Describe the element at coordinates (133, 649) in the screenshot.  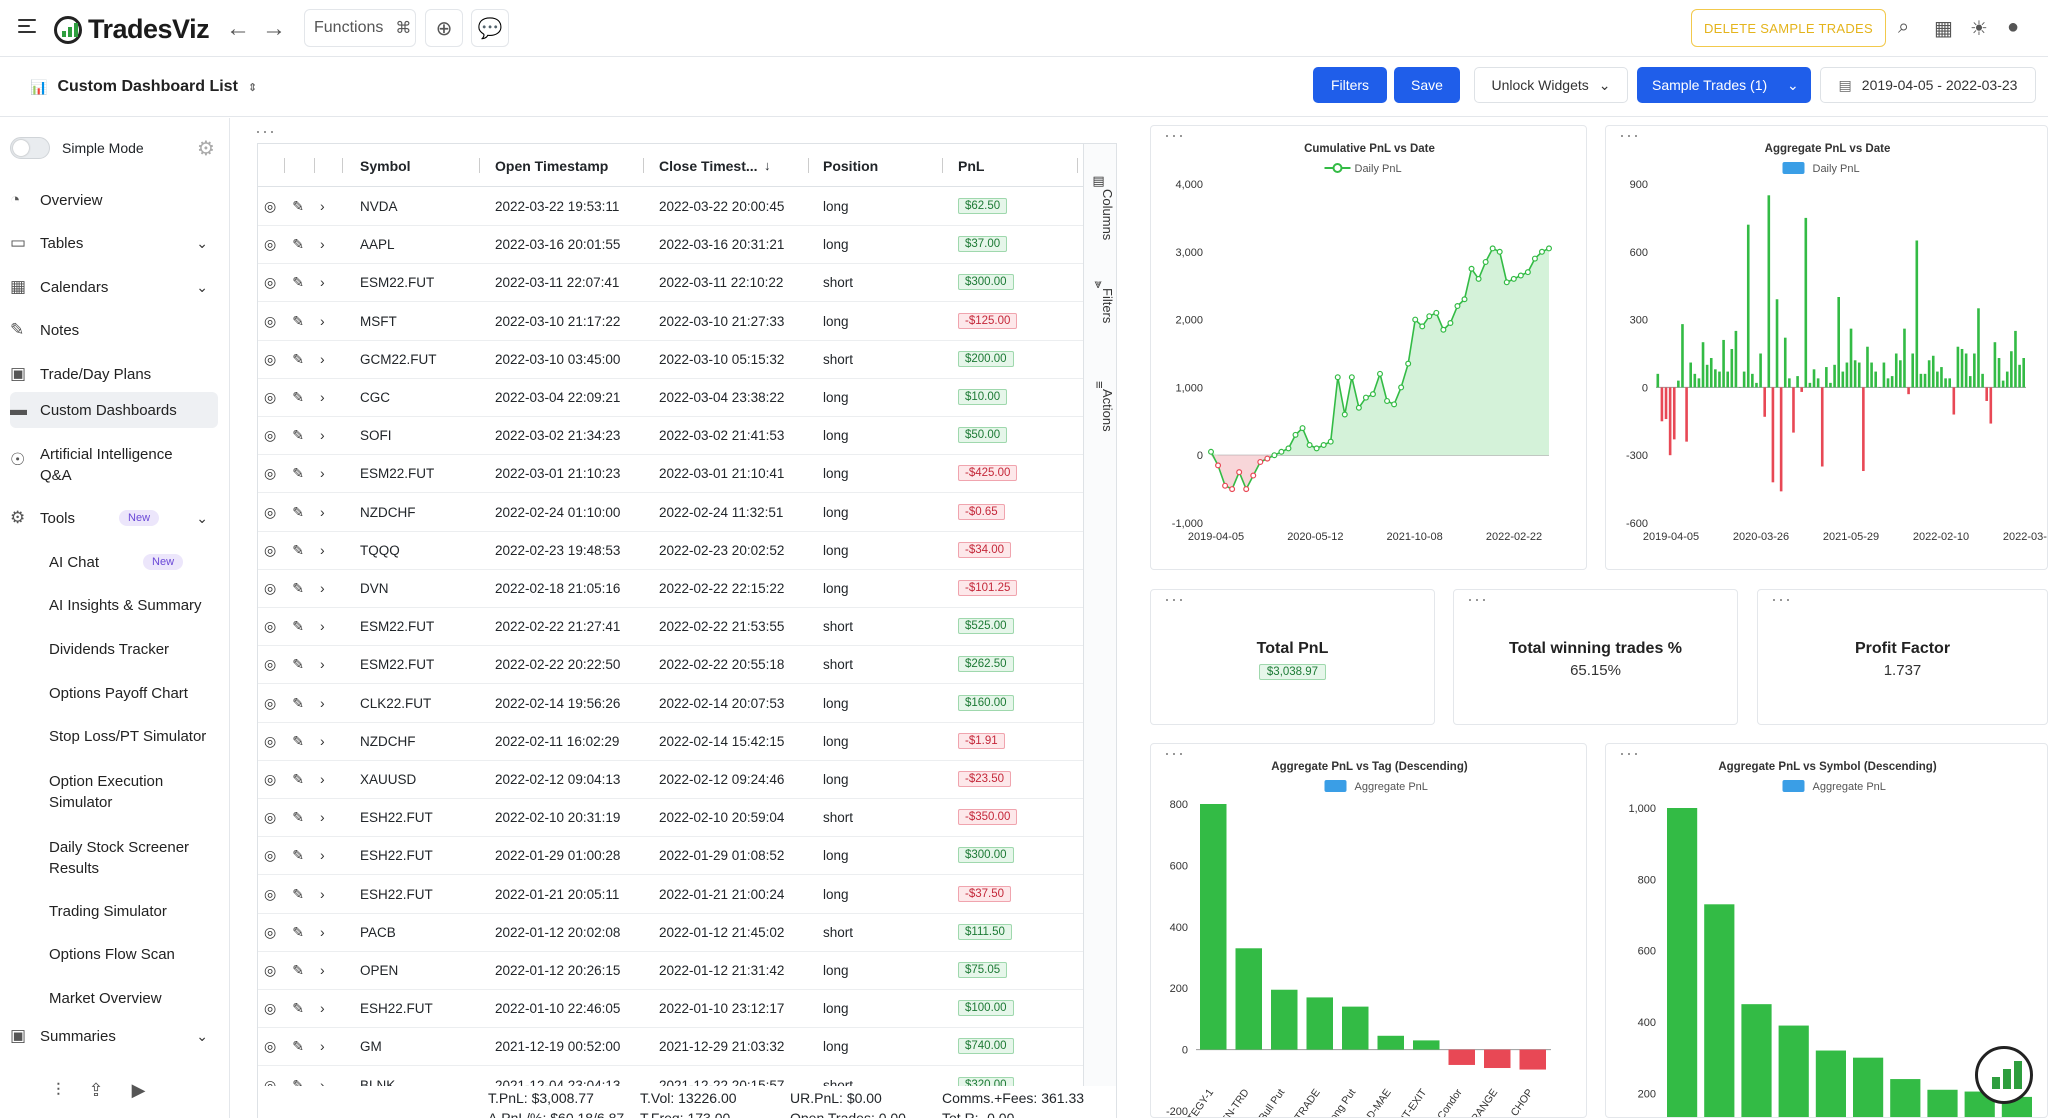
I see `sidebar-item-dividends-tracker: Dividends Tracker` at that location.